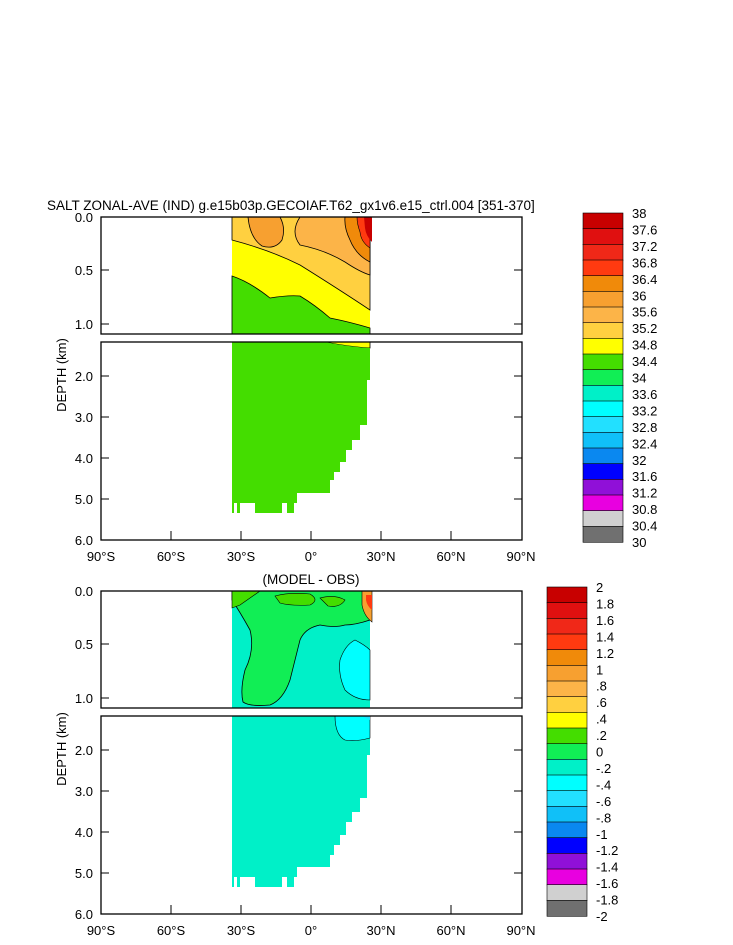  What do you see at coordinates (644, 262) in the screenshot?
I see `colorbar-label: 36.8` at bounding box center [644, 262].